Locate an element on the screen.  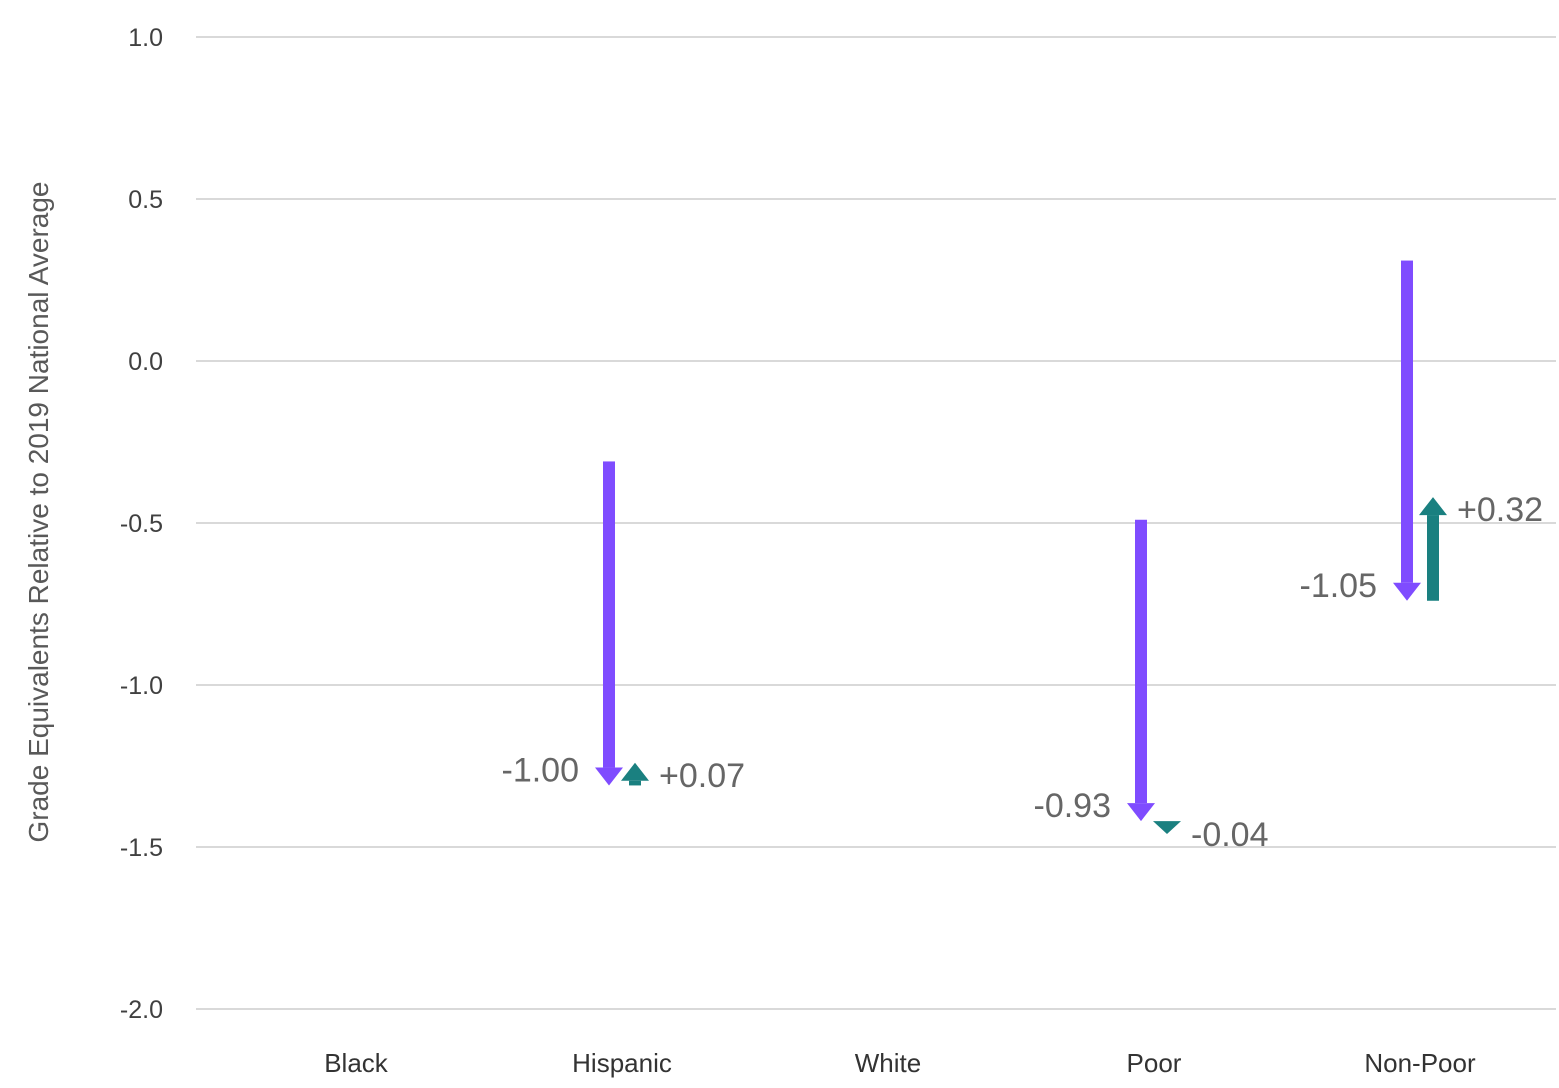
y-axis-ticks: 1.0 0.5 0.0 -0.5 -1.0 -1.5 -2.0 is located at coordinates (141, 524).